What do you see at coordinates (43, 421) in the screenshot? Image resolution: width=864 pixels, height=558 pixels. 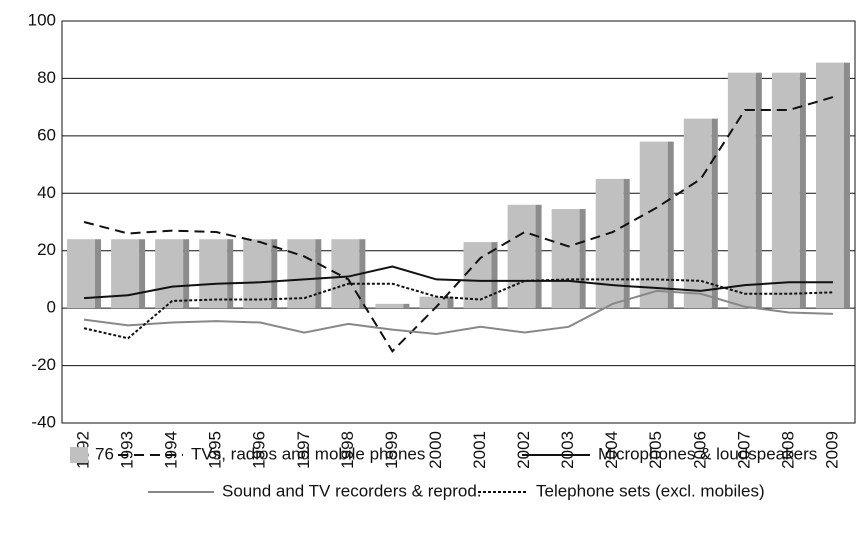 I see `y-tick-label: -40` at bounding box center [43, 421].